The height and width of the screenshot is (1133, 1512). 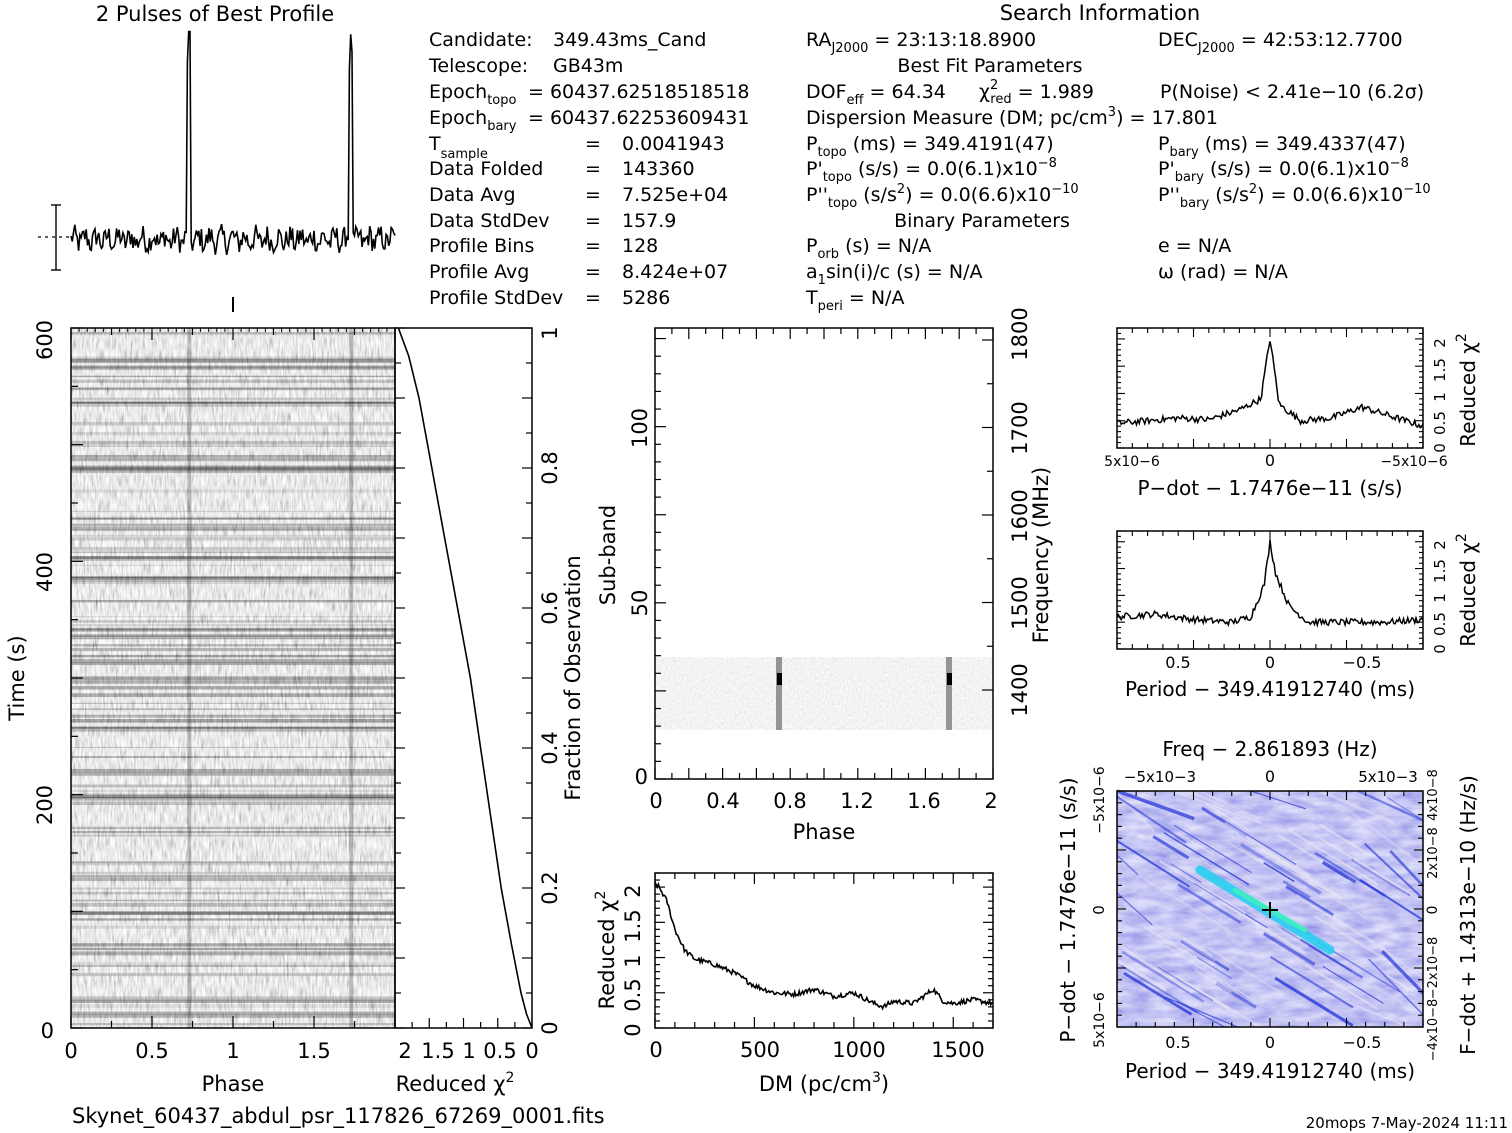 What do you see at coordinates (478, 66) in the screenshot?
I see `tel-label: Telescope:` at bounding box center [478, 66].